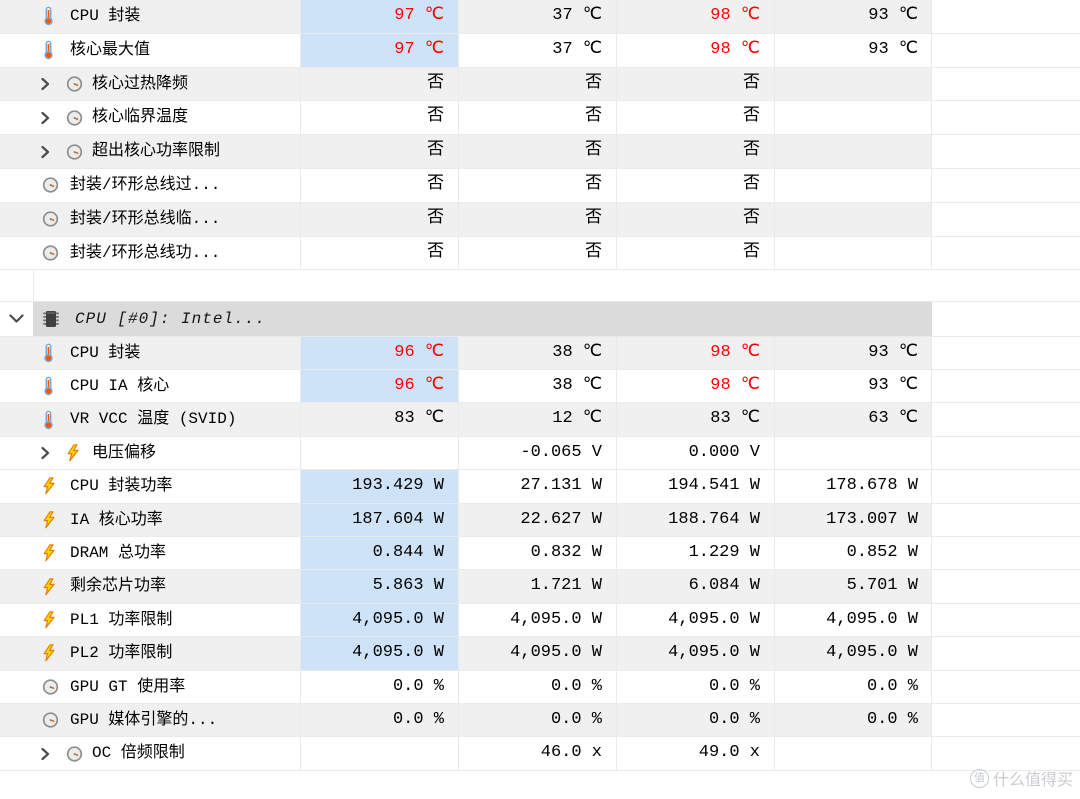  Describe the element at coordinates (537, 453) in the screenshot. I see `minimum-value-cell: -0.065 V` at that location.